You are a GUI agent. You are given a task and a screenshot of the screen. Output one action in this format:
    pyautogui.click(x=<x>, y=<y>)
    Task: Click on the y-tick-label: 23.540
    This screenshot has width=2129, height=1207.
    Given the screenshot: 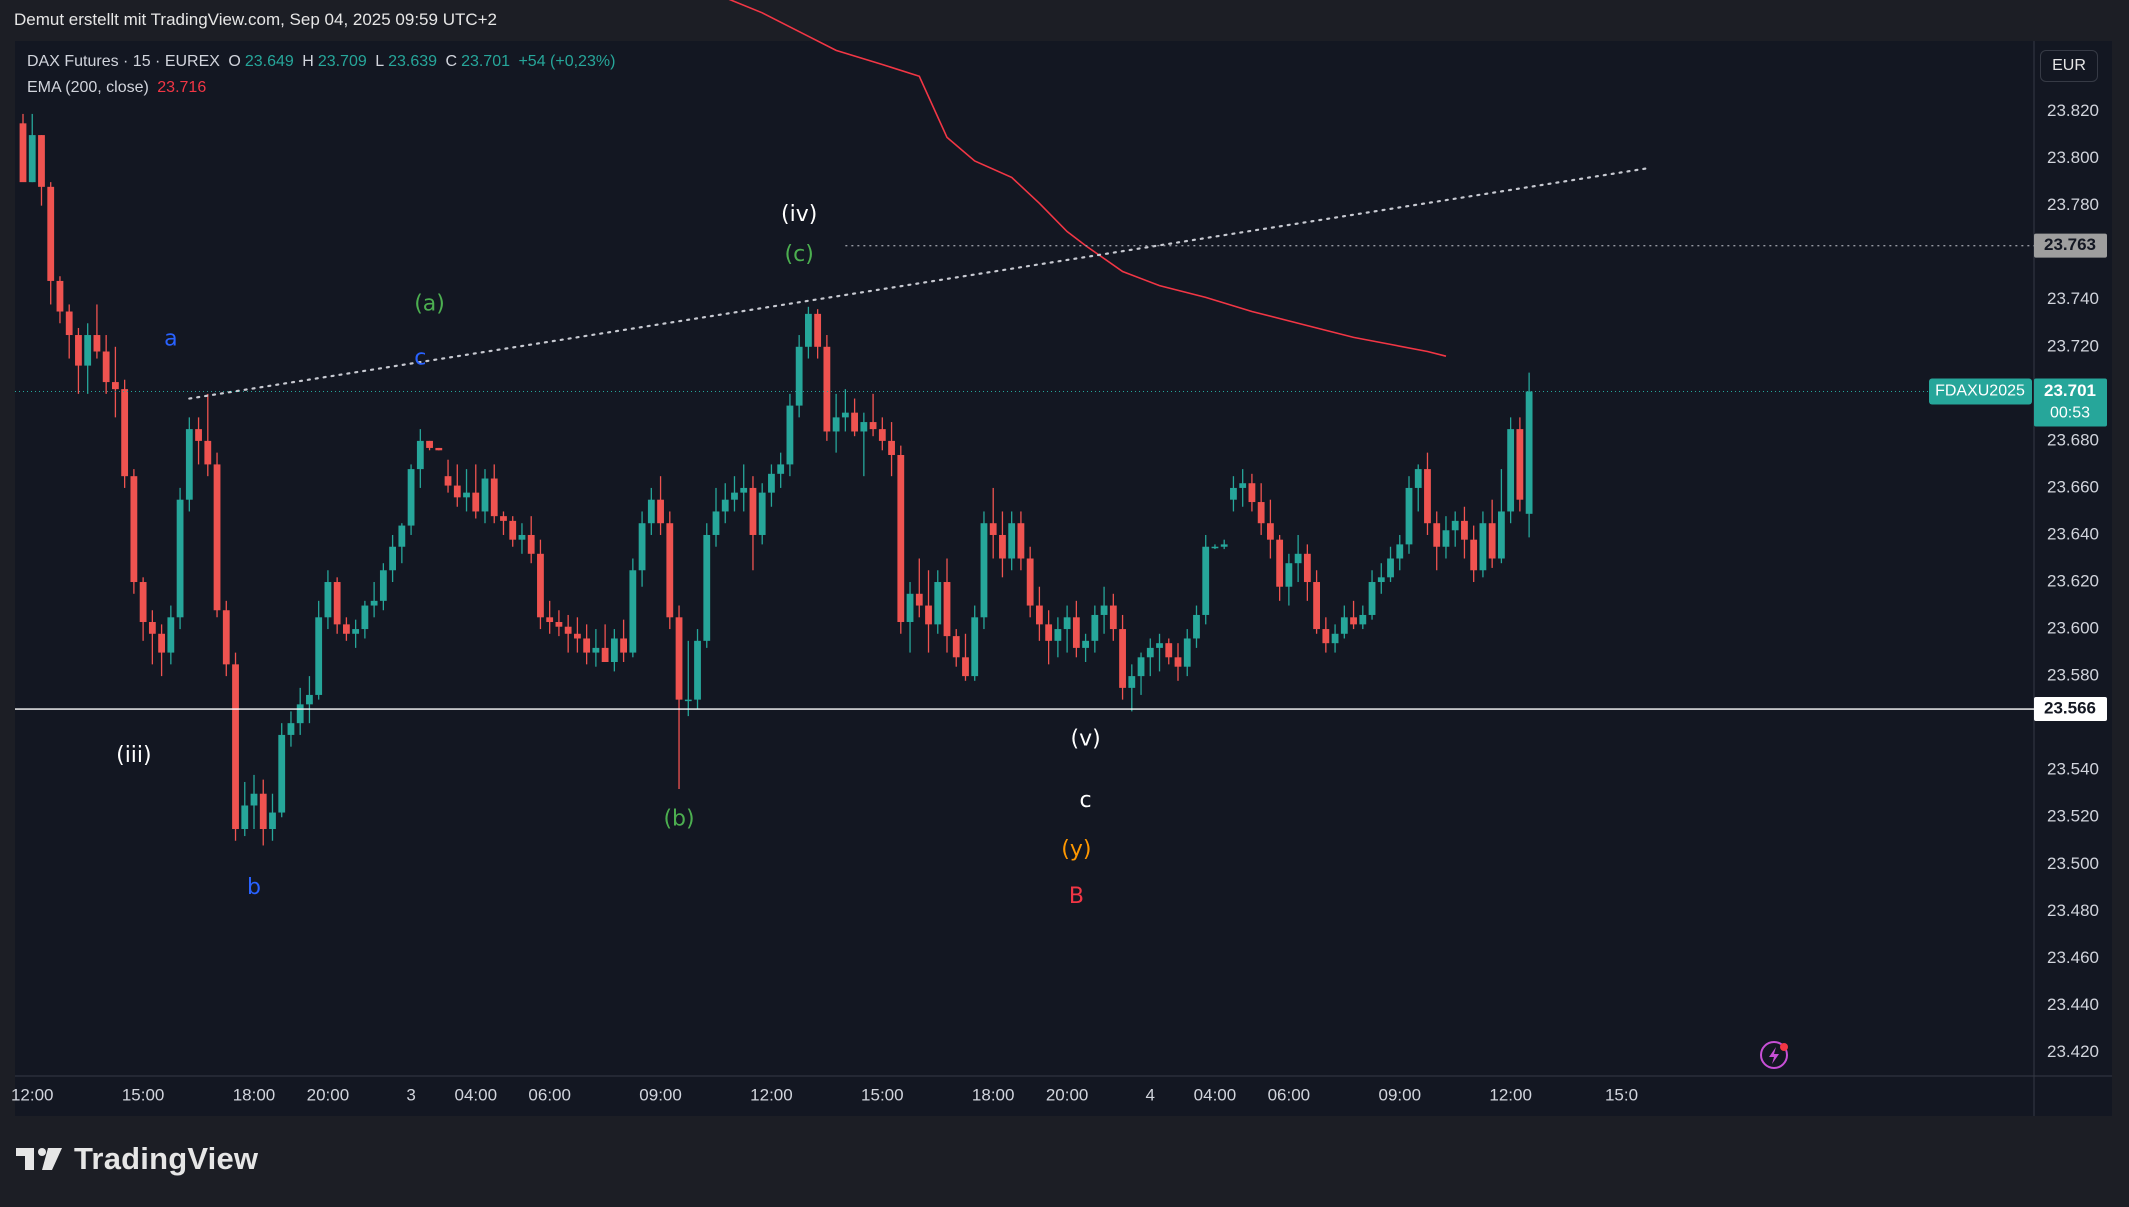 What is the action you would take?
    pyautogui.click(x=2073, y=769)
    